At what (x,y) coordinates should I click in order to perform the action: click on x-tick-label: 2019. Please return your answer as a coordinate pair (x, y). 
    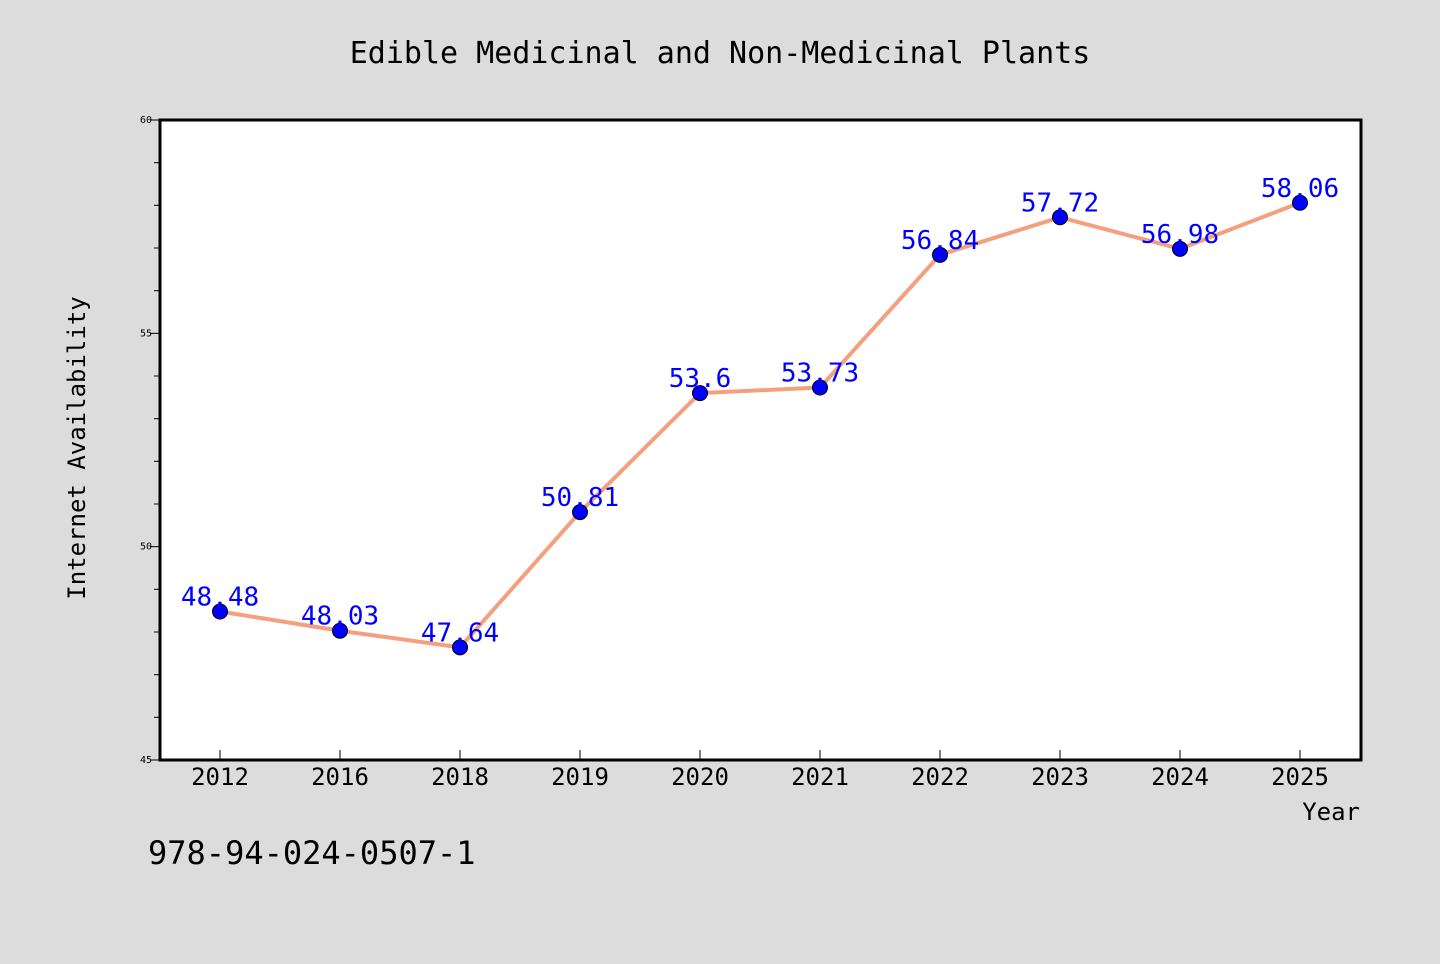
    Looking at the image, I should click on (580, 777).